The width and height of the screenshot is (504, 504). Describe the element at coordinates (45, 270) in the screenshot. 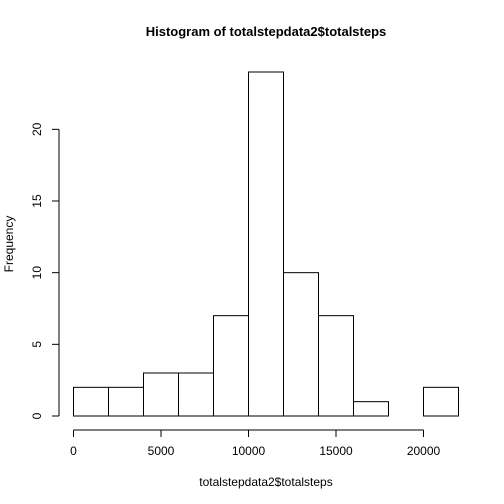

I see `y-axis: 0 5 10 15 20` at that location.